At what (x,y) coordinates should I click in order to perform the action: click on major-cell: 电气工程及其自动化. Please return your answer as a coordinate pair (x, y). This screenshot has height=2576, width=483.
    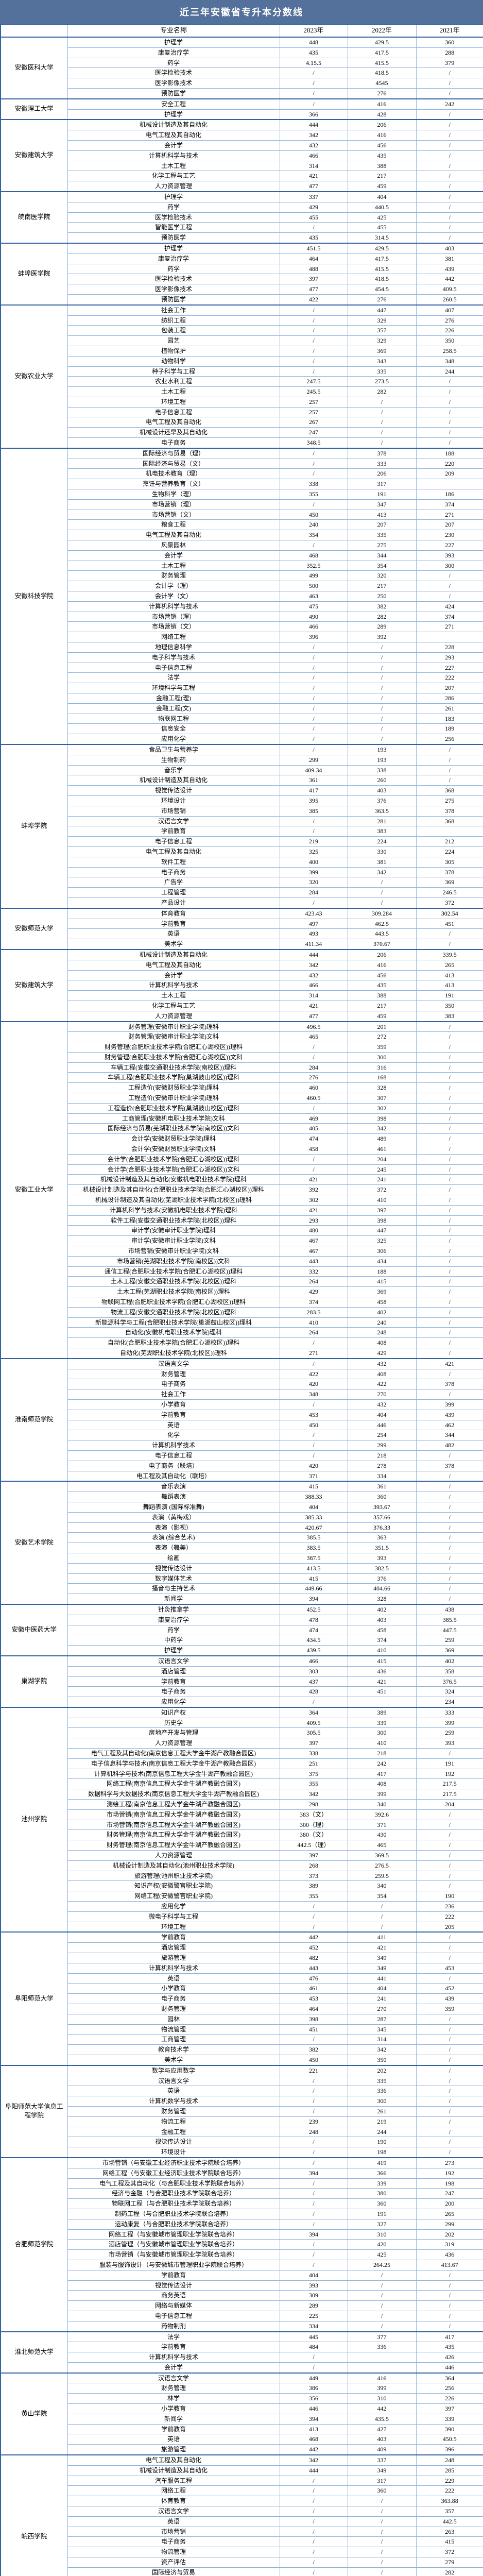
    Looking at the image, I should click on (174, 422).